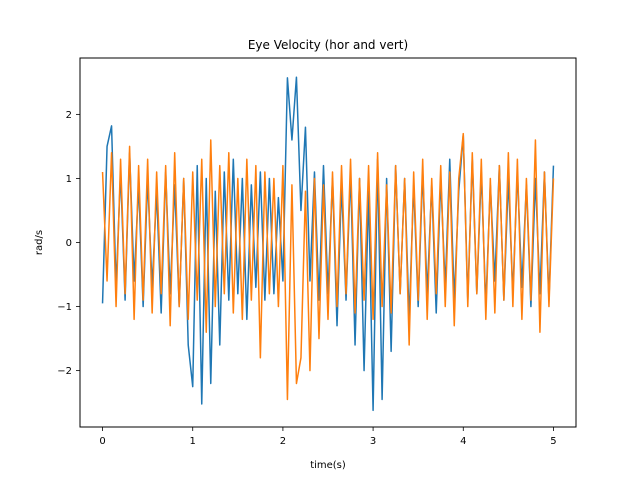  Describe the element at coordinates (283, 441) in the screenshot. I see `x-tick-label: 2` at that location.